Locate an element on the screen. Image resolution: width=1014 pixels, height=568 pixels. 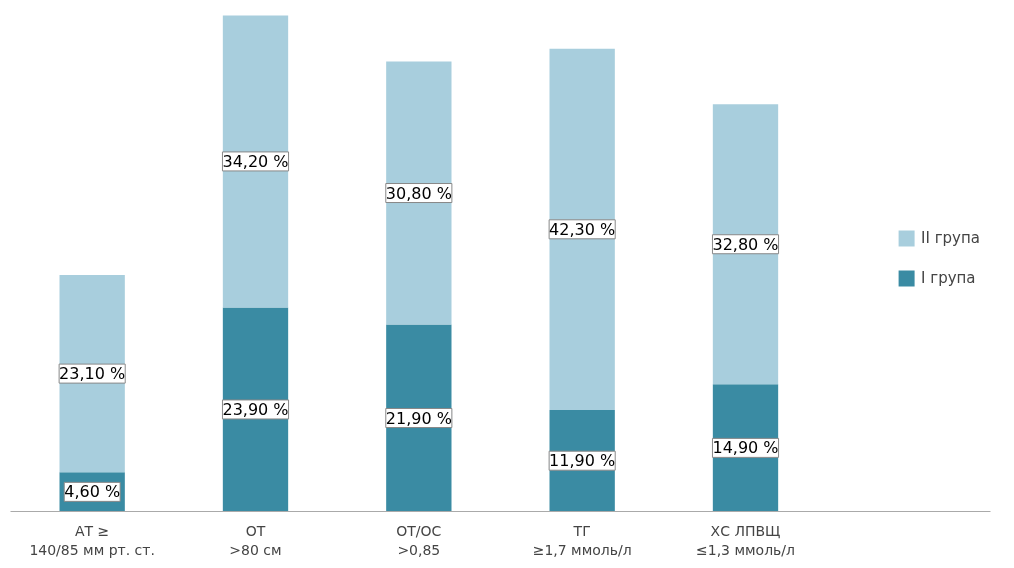
data-label: 30,80 % is located at coordinates (418, 193).